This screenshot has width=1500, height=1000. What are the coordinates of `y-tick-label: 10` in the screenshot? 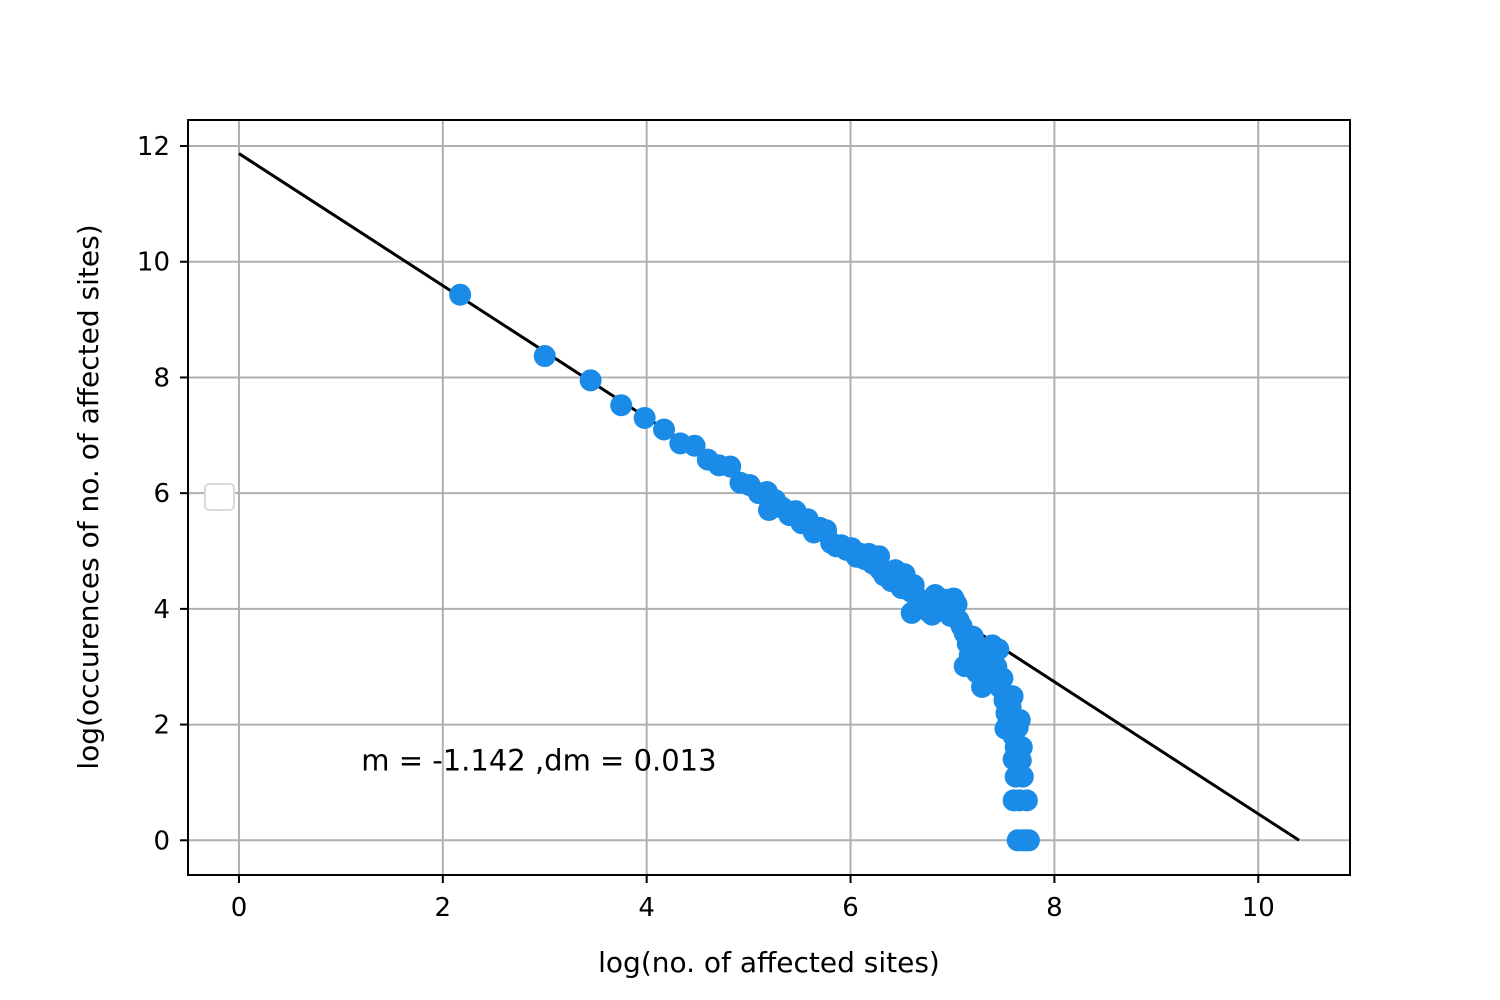 It's located at (153, 263).